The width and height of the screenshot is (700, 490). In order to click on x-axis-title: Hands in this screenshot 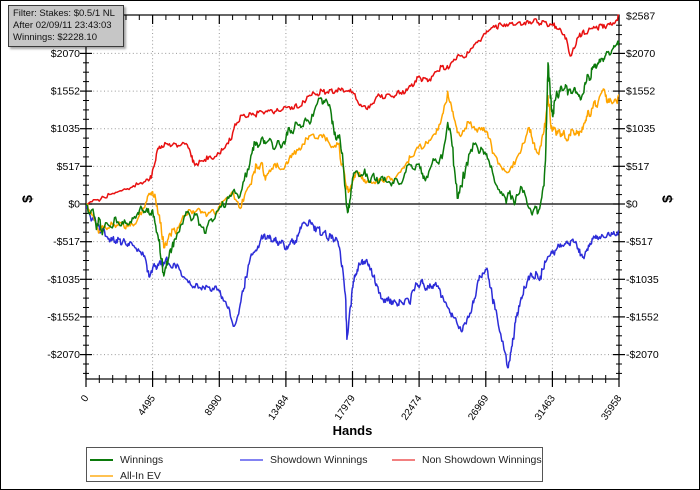, I will do `click(352, 430)`.